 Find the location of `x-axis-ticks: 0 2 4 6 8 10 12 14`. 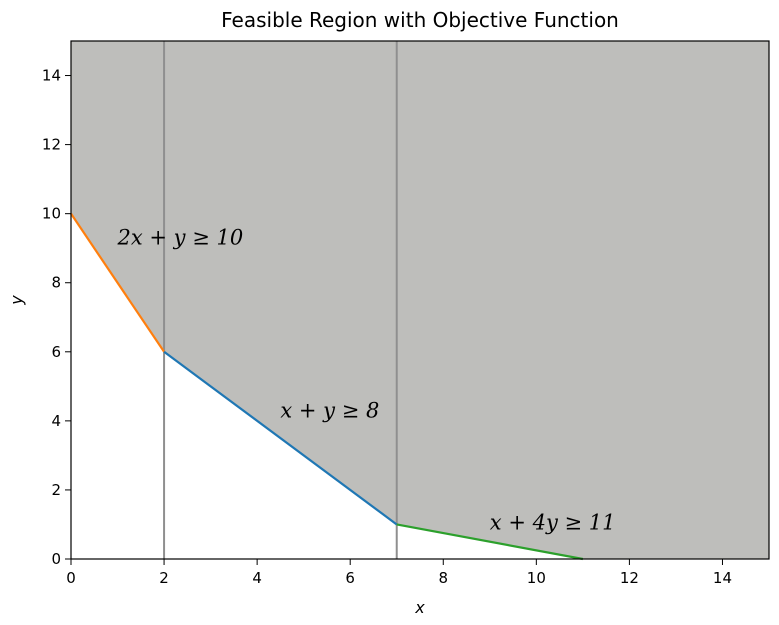

x-axis-ticks: 0 2 4 6 8 10 12 14 is located at coordinates (399, 573).